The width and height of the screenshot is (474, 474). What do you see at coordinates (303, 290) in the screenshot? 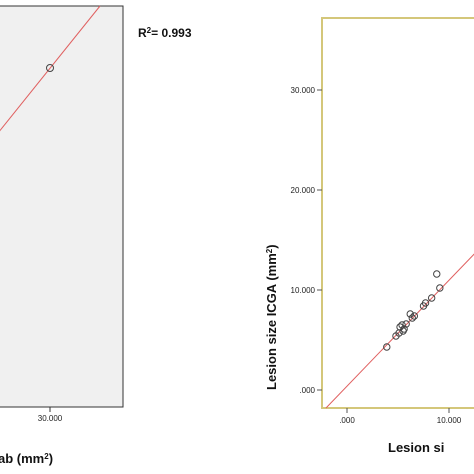
I see `right-y-tick-label: 10.000` at bounding box center [303, 290].